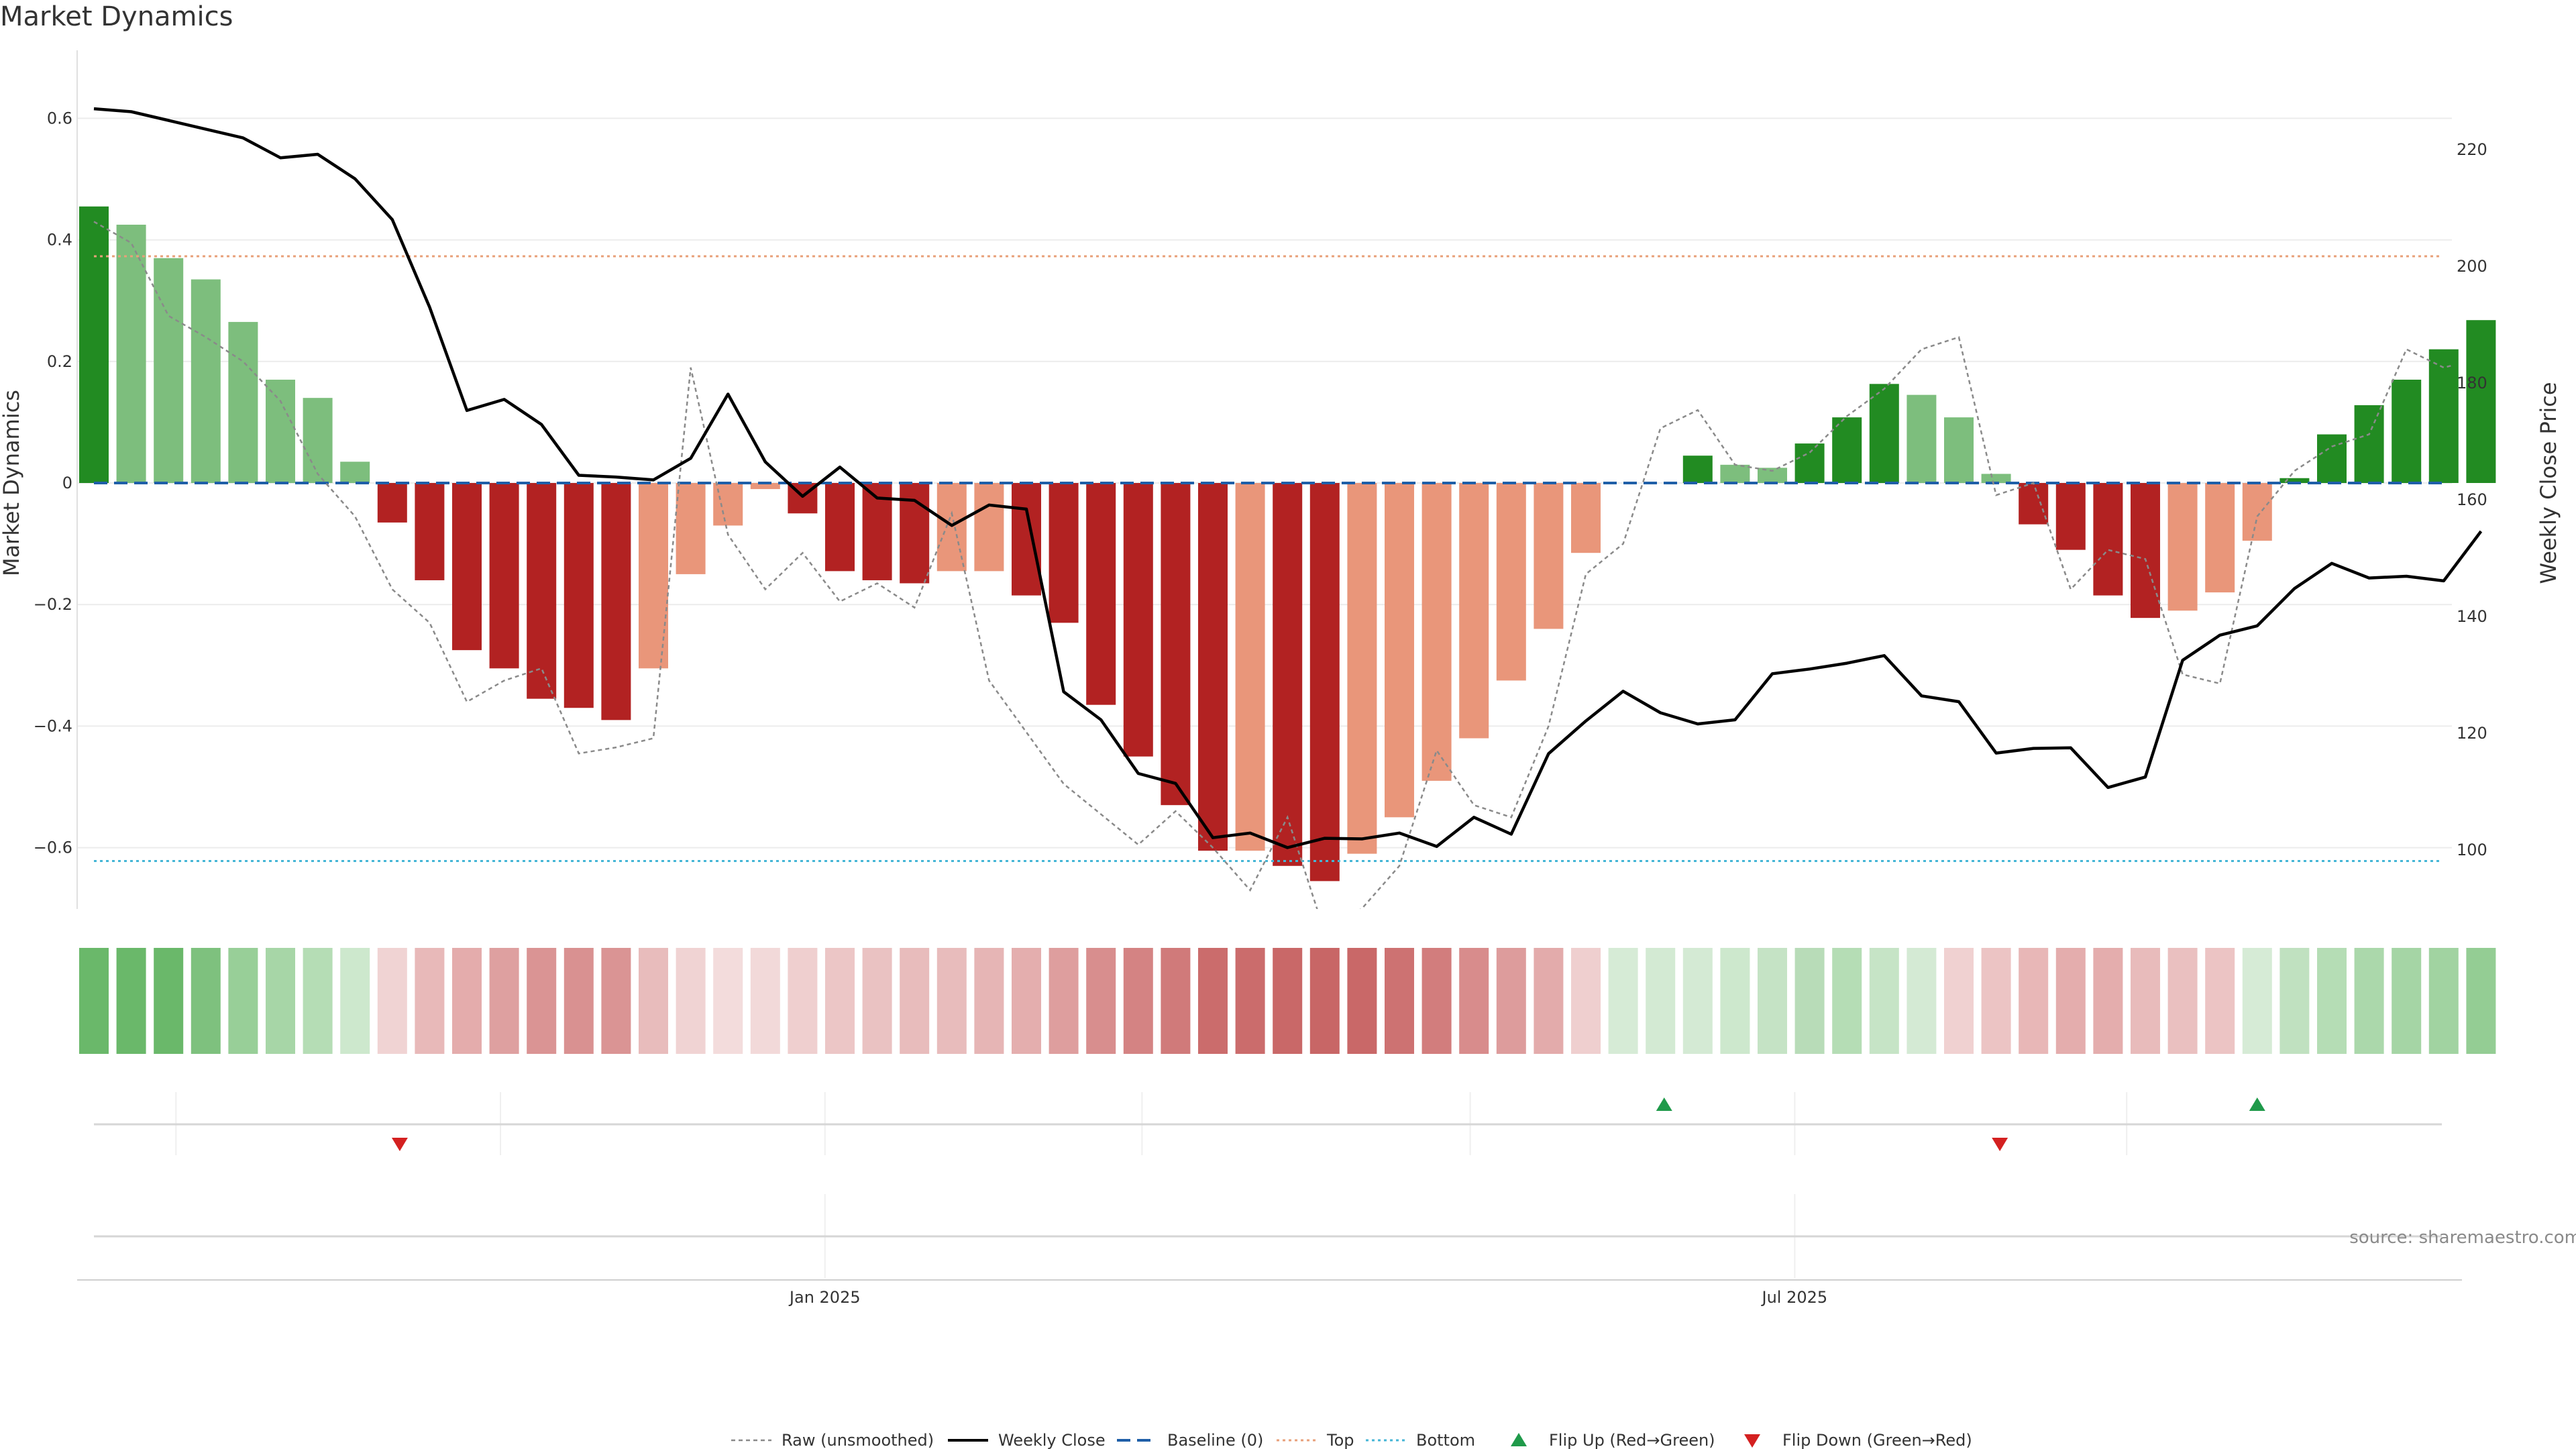  What do you see at coordinates (59, 240) in the screenshot?
I see `y-tick-label: 0.4` at bounding box center [59, 240].